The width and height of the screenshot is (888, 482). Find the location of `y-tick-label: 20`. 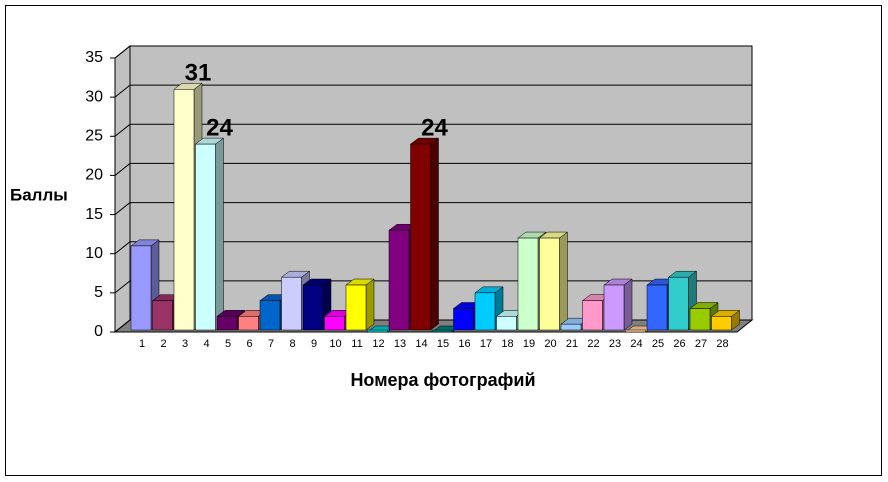

y-tick-label: 20 is located at coordinates (94, 175).